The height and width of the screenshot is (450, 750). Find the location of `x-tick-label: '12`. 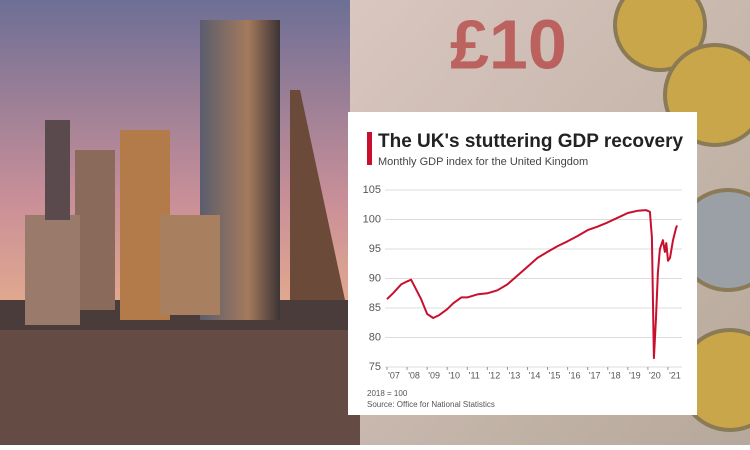

x-tick-label: '12 is located at coordinates (494, 375).